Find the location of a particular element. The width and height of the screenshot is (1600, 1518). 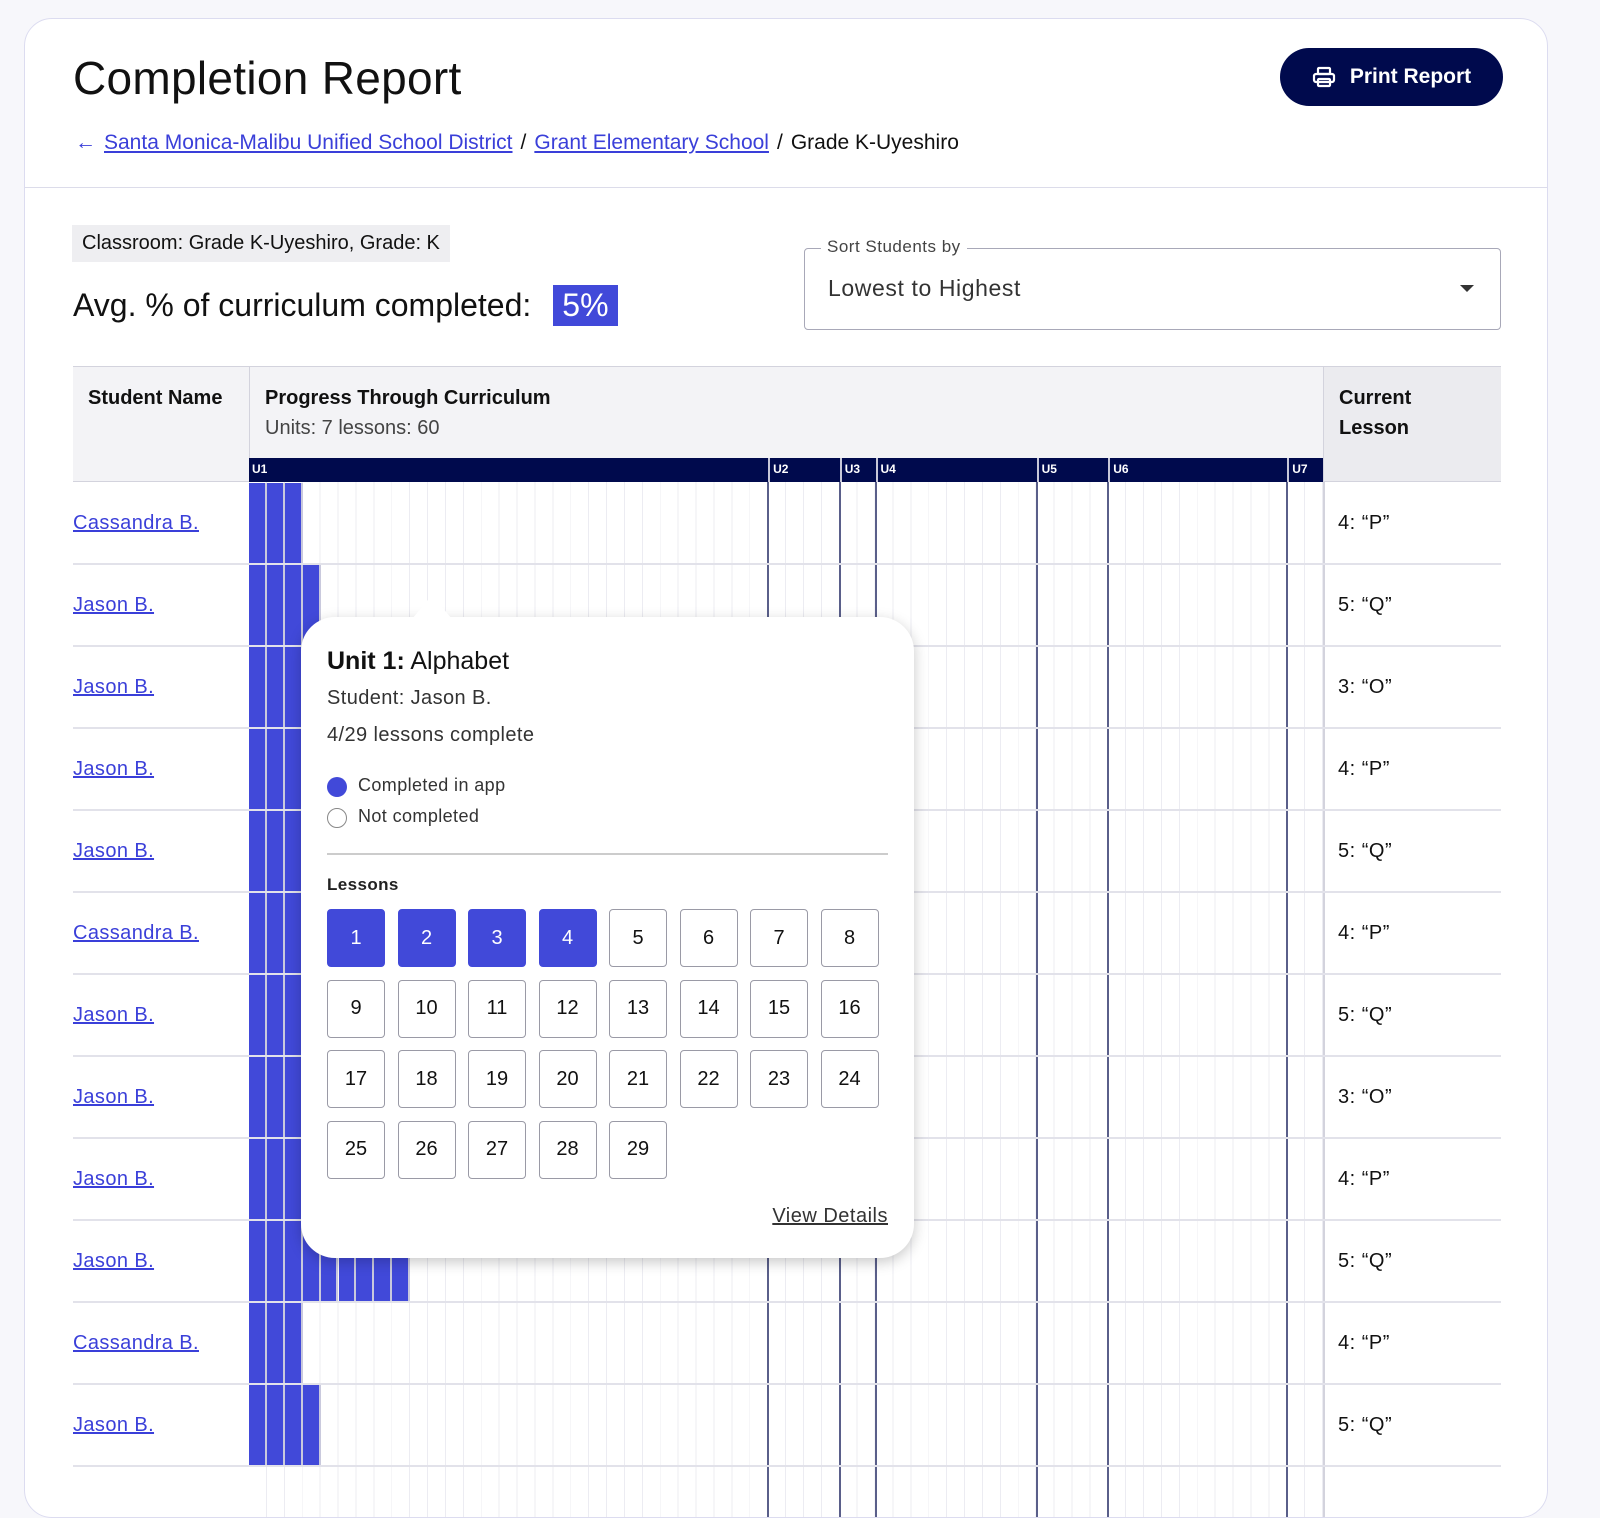

lesson-button-7: 7 is located at coordinates (779, 938).